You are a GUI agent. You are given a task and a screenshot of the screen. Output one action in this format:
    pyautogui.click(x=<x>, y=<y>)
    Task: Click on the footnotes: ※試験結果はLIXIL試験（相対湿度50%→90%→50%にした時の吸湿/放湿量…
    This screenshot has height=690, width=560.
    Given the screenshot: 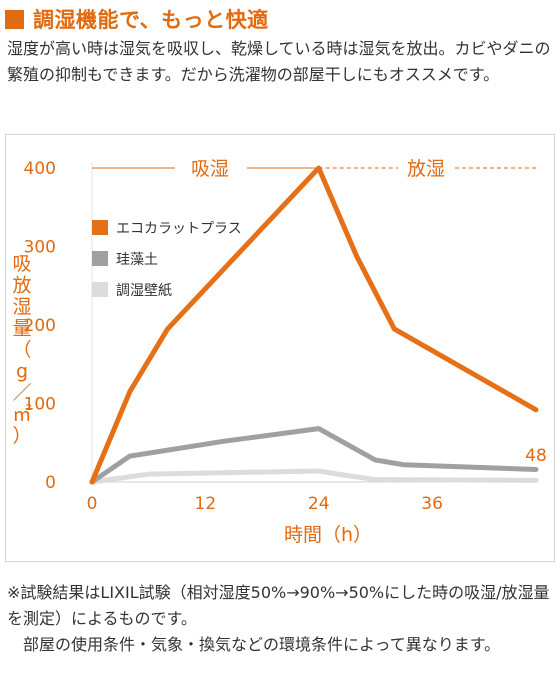 What is the action you would take?
    pyautogui.click(x=281, y=619)
    